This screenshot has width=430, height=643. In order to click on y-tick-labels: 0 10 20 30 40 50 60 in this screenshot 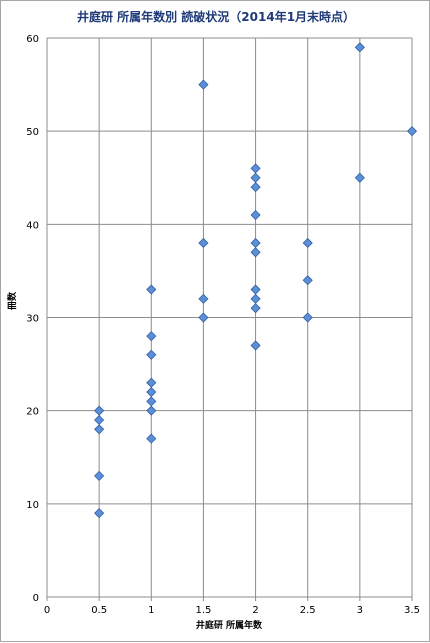, I will do `click(32, 319)`.